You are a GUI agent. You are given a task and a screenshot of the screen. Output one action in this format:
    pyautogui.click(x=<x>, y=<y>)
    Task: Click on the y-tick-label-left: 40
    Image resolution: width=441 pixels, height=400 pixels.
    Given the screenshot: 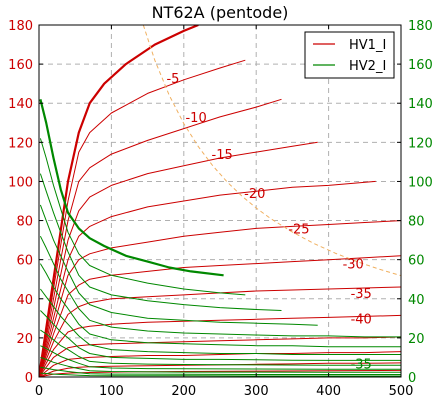 What is the action you would take?
    pyautogui.click(x=24, y=300)
    